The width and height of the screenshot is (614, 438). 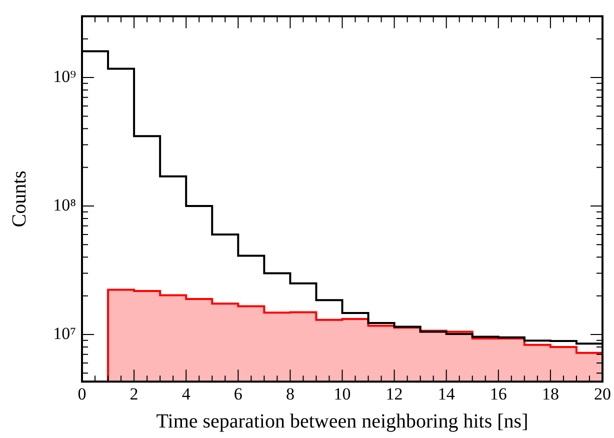 What do you see at coordinates (186, 394) in the screenshot?
I see `x-tick-label: 4` at bounding box center [186, 394].